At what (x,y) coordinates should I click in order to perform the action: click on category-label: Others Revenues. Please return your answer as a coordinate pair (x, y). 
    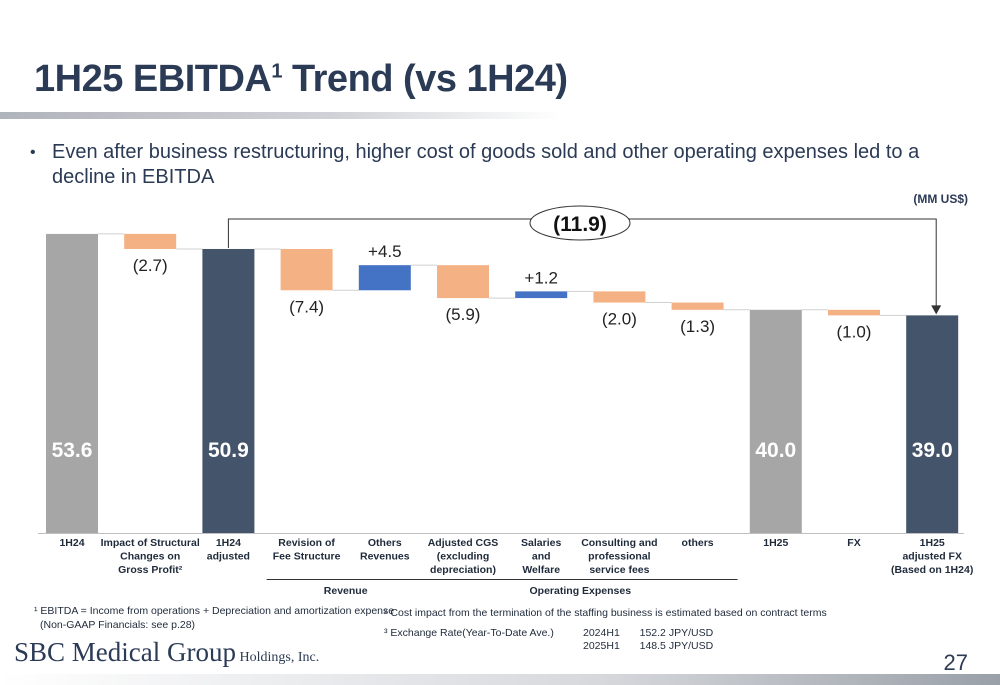
    Looking at the image, I should click on (385, 550).